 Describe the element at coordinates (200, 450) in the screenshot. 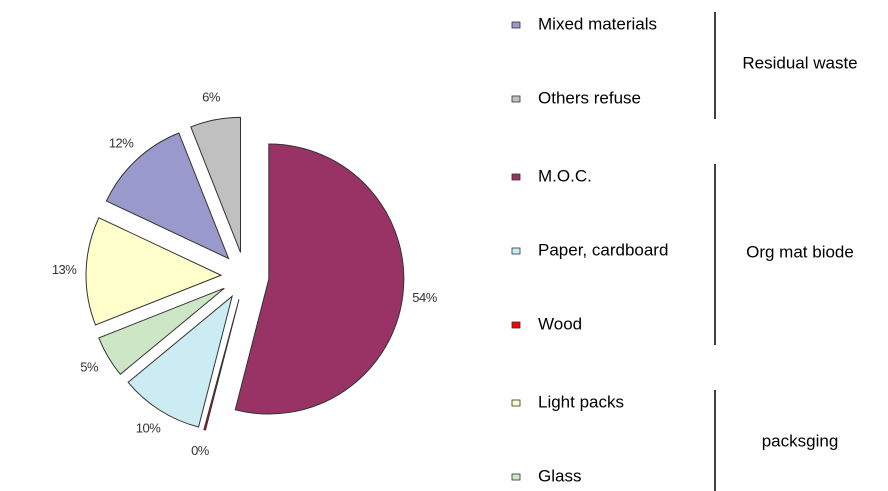

I see `data-label: 0%` at that location.